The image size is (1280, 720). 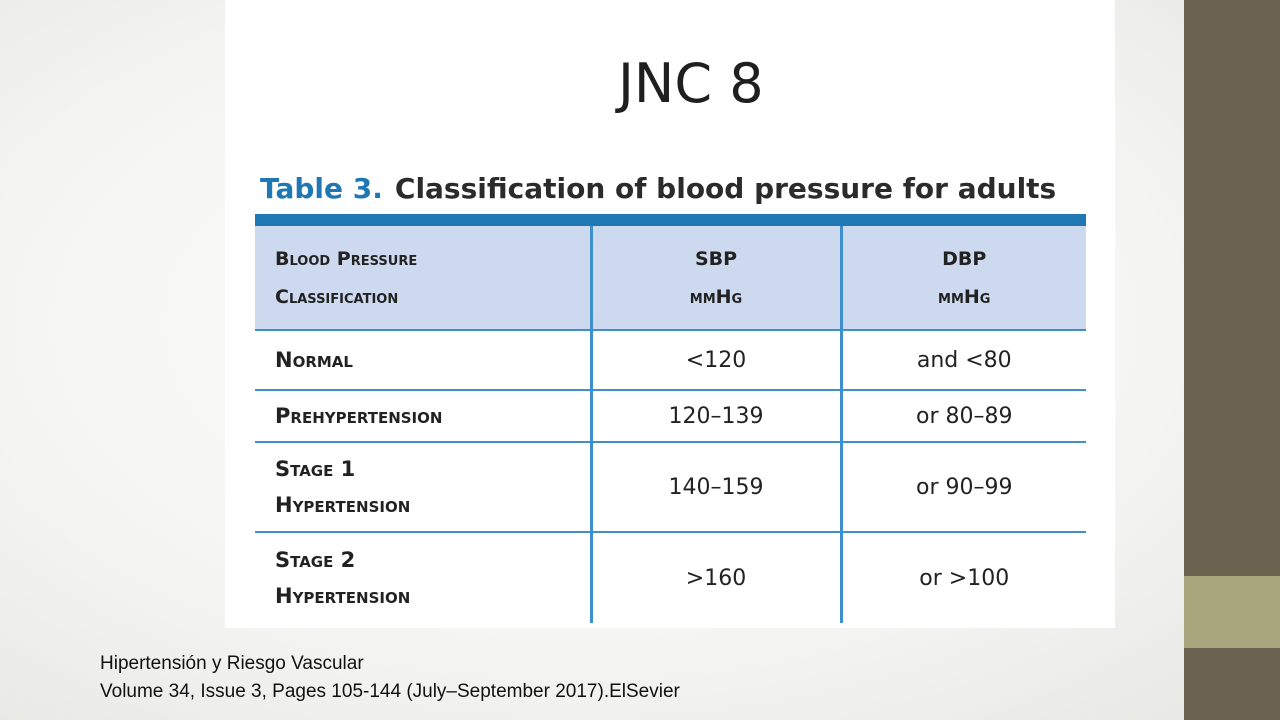 What do you see at coordinates (716, 296) in the screenshot?
I see `header-sbp-line2: mmHg` at bounding box center [716, 296].